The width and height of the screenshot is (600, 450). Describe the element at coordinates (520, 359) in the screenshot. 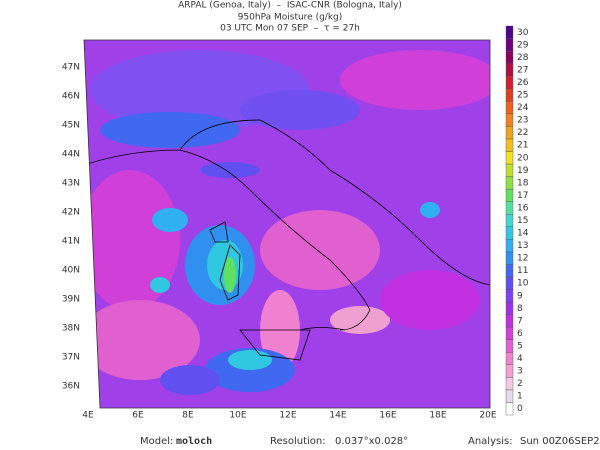

I see `colorbar-label: 4` at that location.